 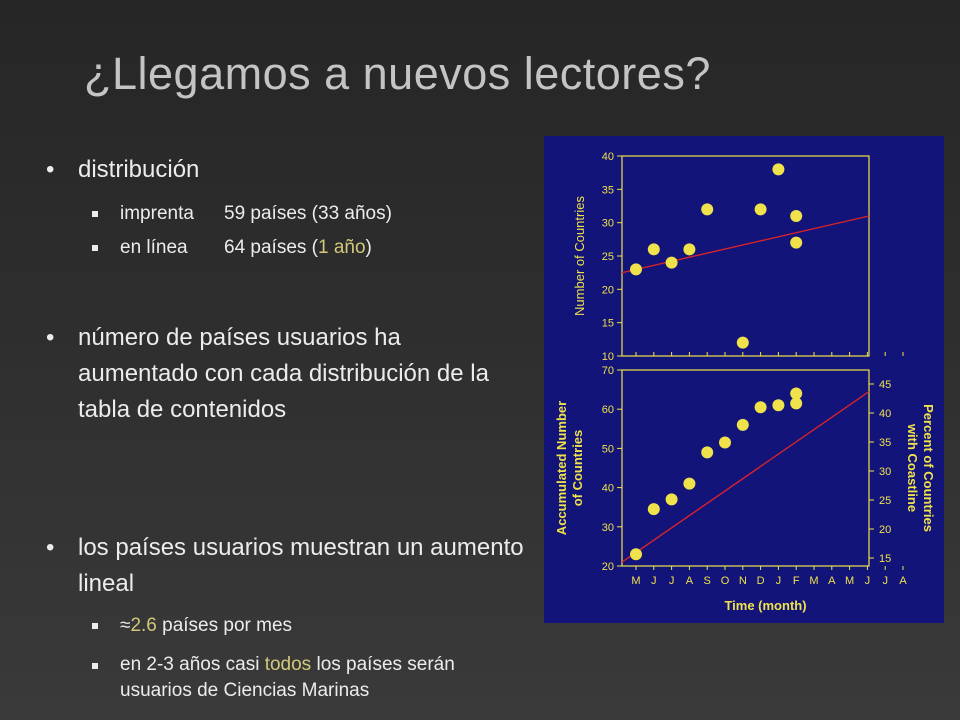 What do you see at coordinates (125, 625) in the screenshot?
I see `approx-icon: ≈` at bounding box center [125, 625].